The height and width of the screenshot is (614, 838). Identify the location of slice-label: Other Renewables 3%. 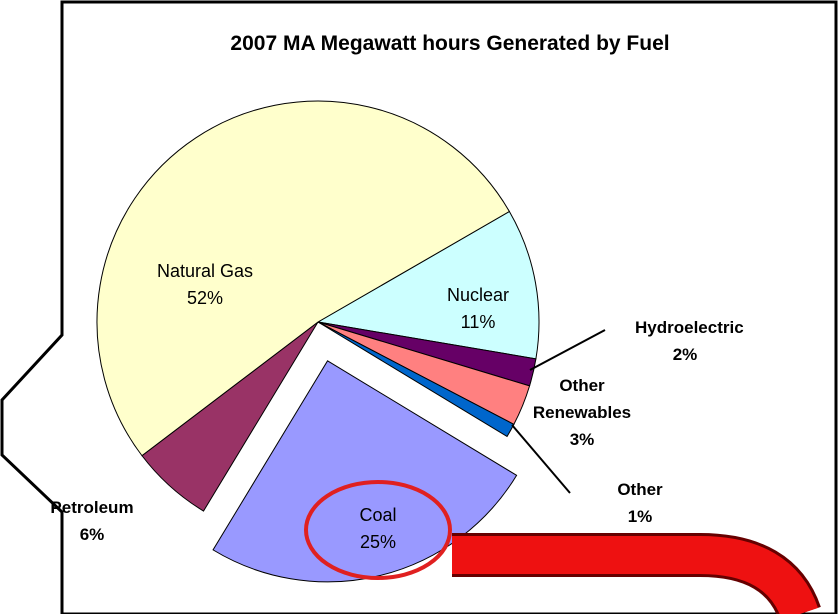
(582, 412).